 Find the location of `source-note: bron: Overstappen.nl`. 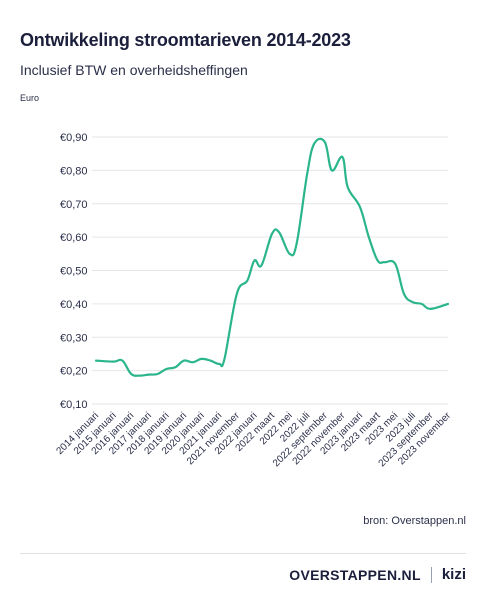

source-note: bron: Overstappen.nl is located at coordinates (414, 521).